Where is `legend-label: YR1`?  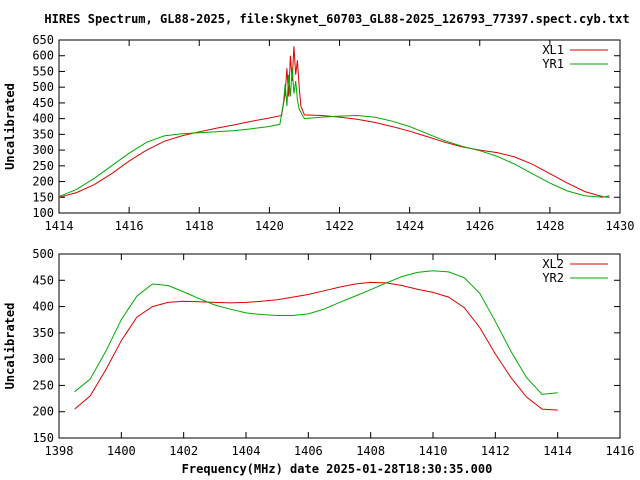 legend-label: YR1 is located at coordinates (553, 64).